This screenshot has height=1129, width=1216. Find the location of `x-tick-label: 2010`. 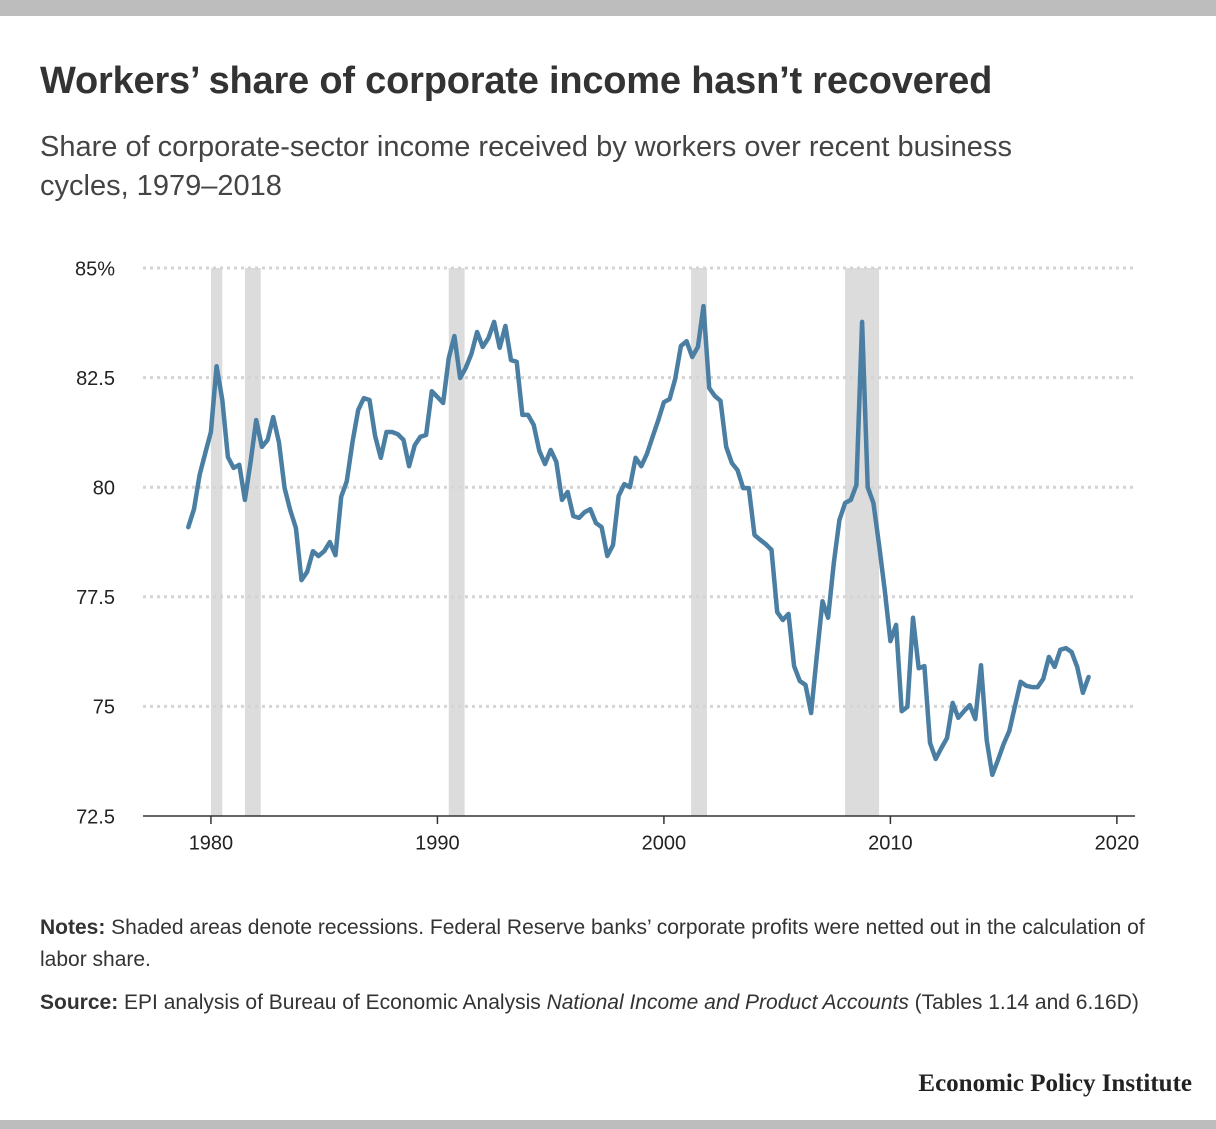

x-tick-label: 2010 is located at coordinates (890, 843).